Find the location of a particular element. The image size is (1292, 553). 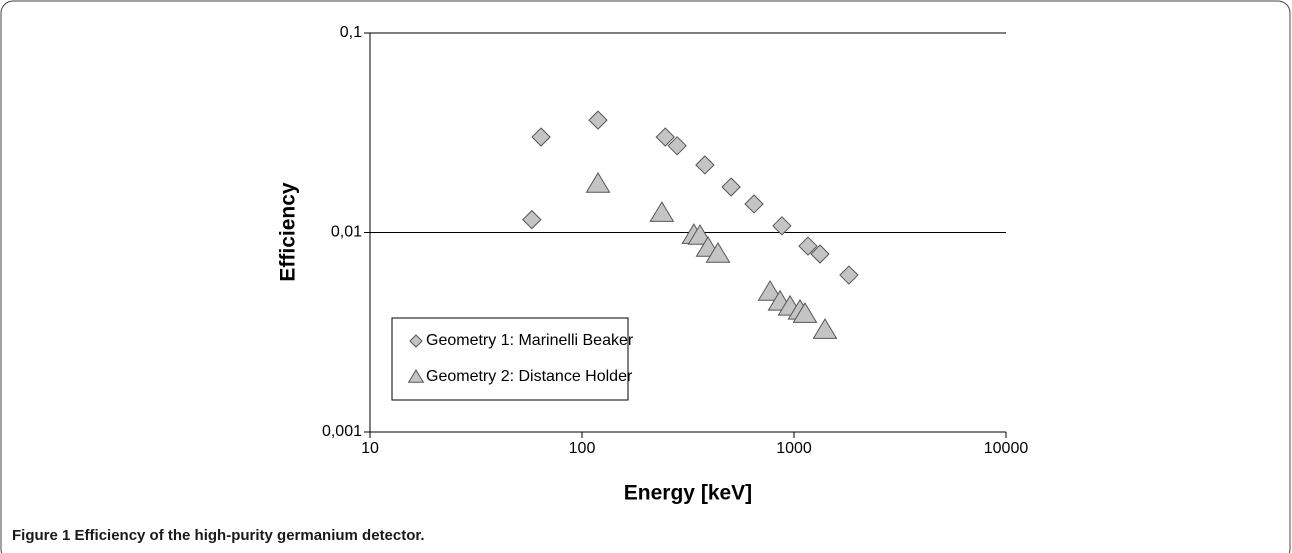

legend-label: Geometry 2: Distance Holder is located at coordinates (529, 376).